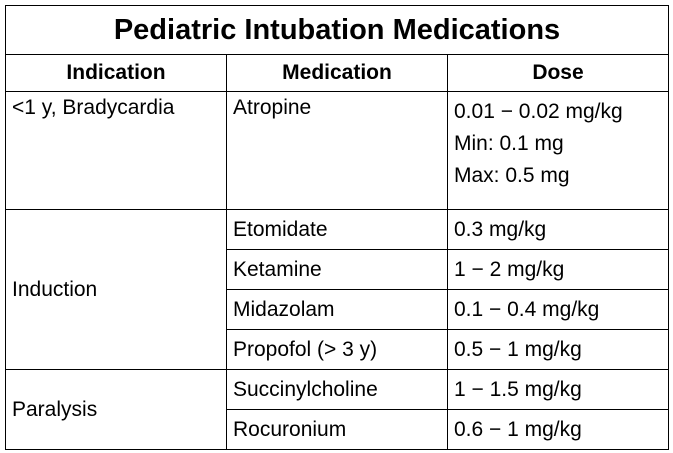 Image resolution: width=673 pixels, height=453 pixels. I want to click on dose-cell: 1 − 2 mg/kg, so click(558, 269).